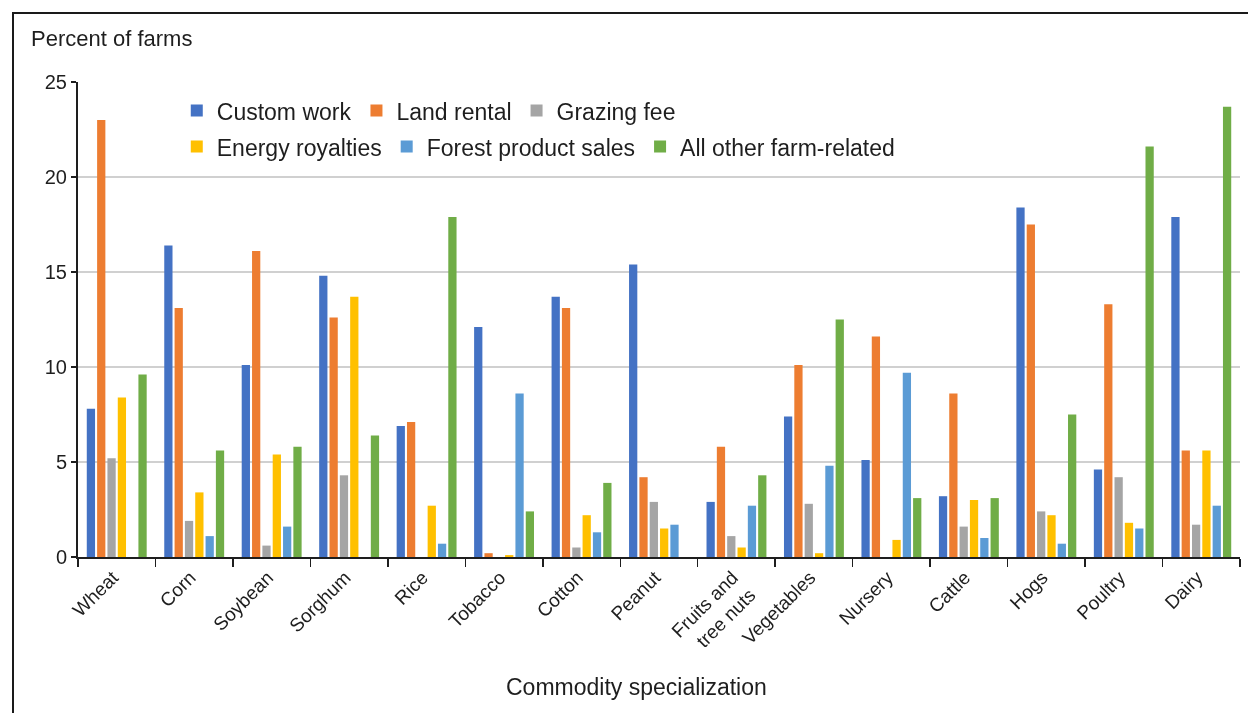 The width and height of the screenshot is (1248, 713). Describe the element at coordinates (454, 111) in the screenshot. I see `legend-label: Land rental` at that location.